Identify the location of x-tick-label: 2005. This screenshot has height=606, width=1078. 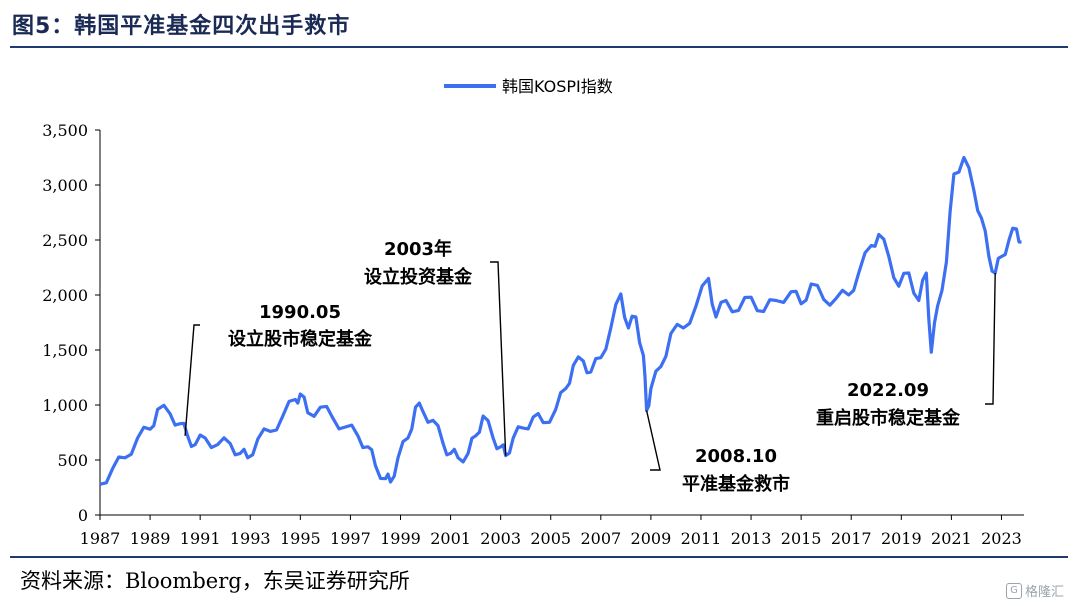
(550, 538).